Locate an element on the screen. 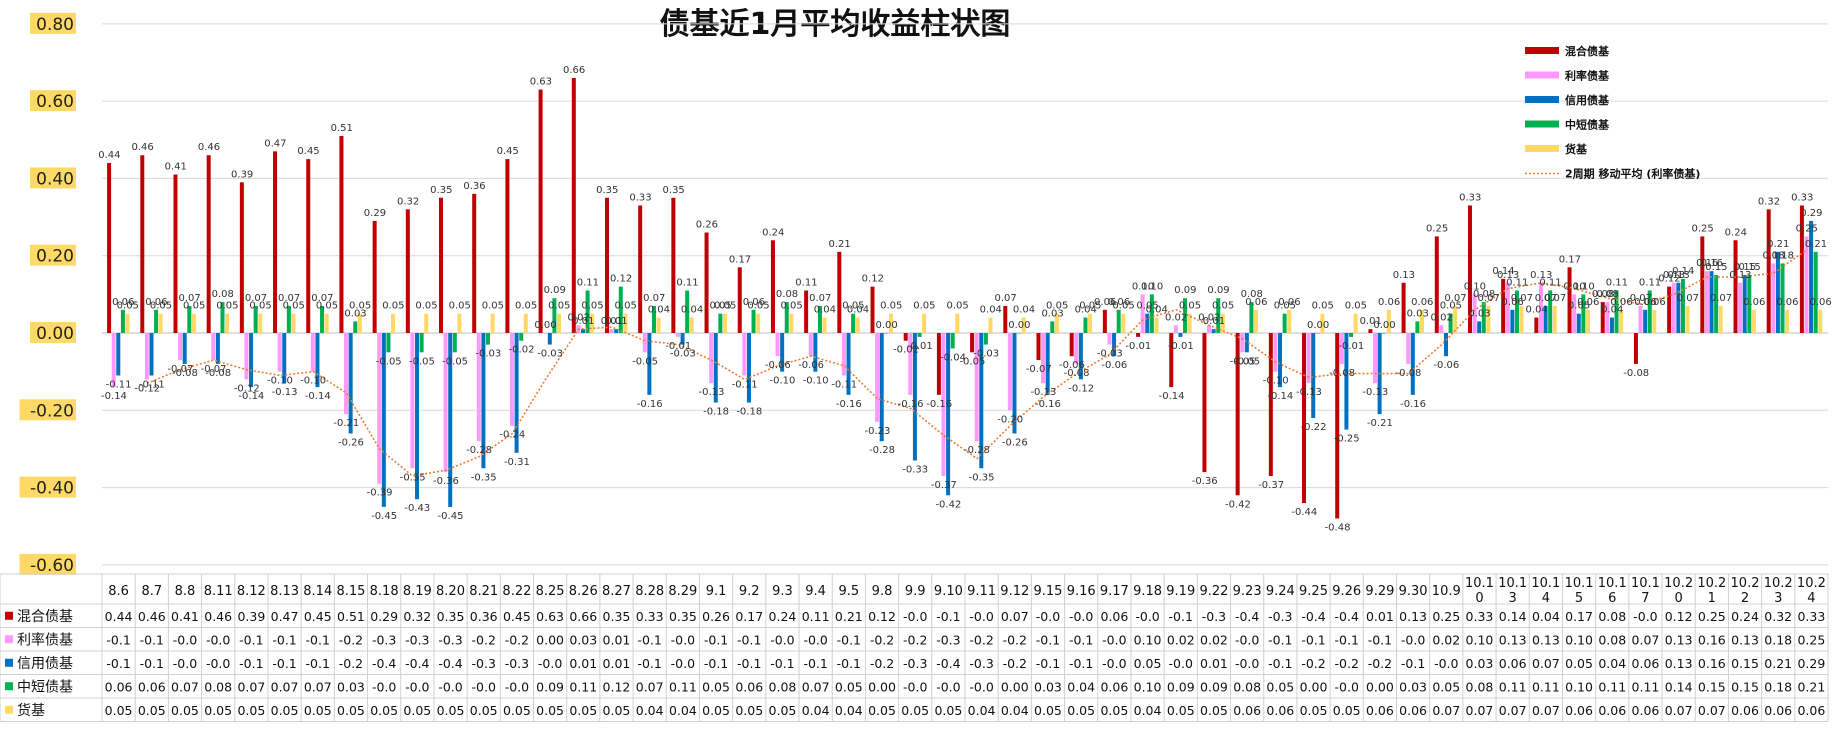 This screenshot has width=1839, height=743. y-tick-label: 0.40 is located at coordinates (55, 179).